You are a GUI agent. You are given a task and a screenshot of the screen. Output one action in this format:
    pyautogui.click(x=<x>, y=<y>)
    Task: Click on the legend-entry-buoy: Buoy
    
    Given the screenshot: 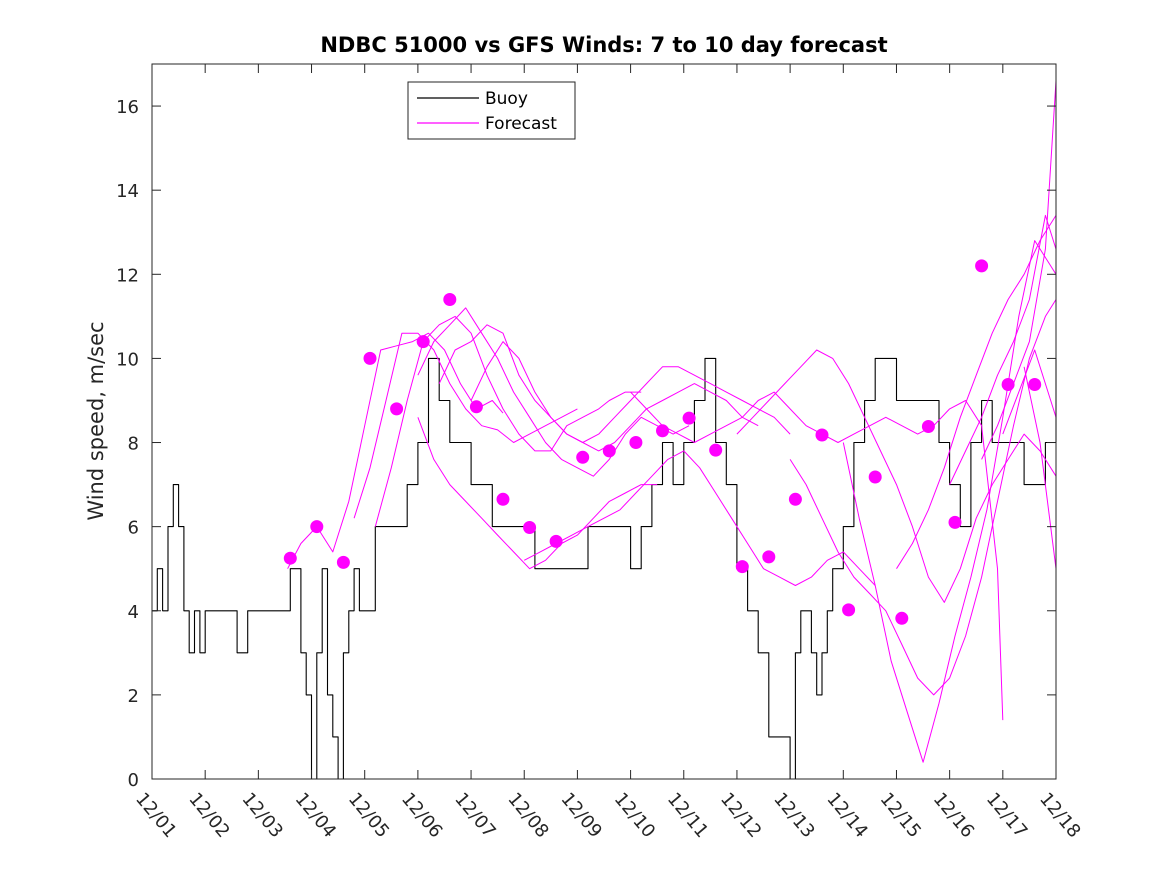 What is the action you would take?
    pyautogui.click(x=506, y=99)
    